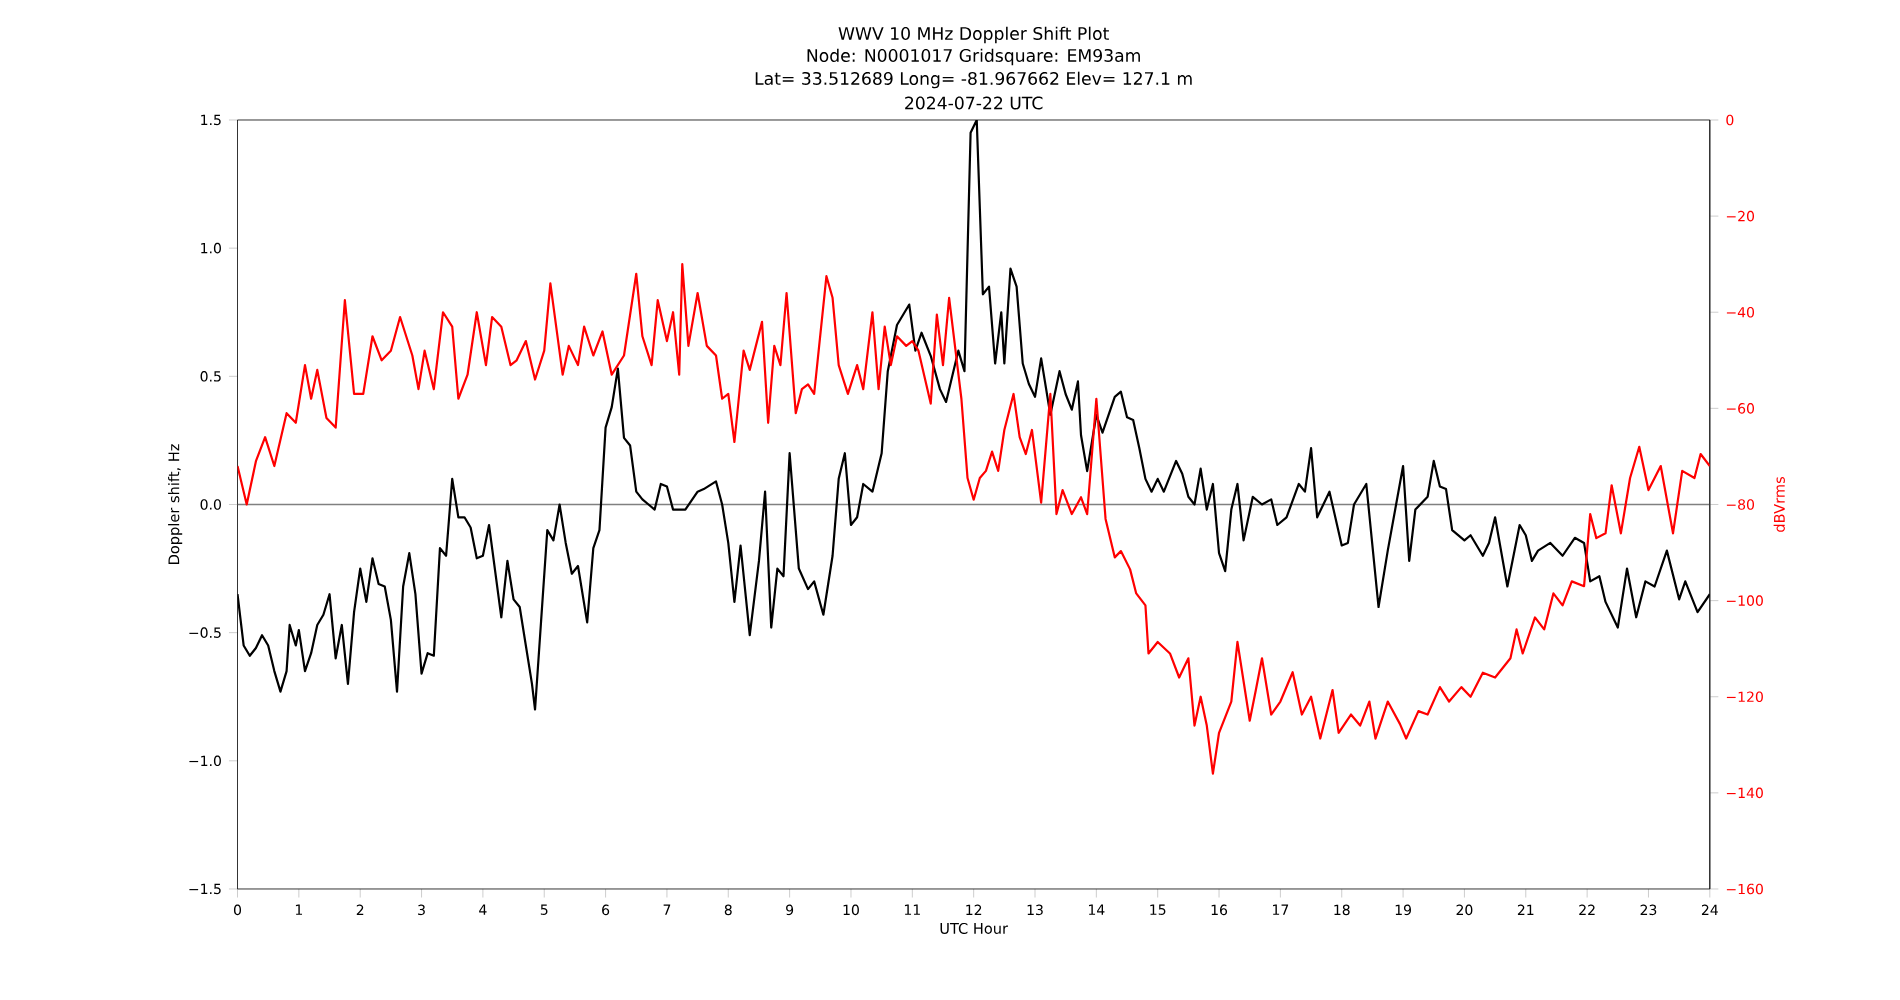 This screenshot has height=1000, width=1900. What do you see at coordinates (1740, 504) in the screenshot?
I see `y2-tick-label: −80` at bounding box center [1740, 504].